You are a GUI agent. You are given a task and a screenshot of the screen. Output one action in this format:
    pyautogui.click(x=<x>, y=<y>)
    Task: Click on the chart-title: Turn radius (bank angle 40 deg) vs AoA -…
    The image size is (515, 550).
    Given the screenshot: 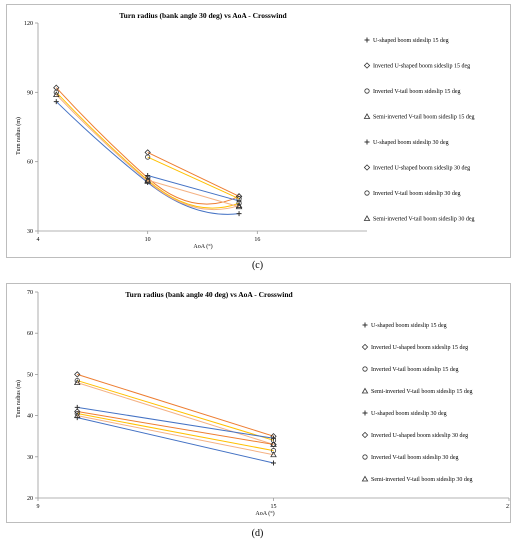 What is the action you would take?
    pyautogui.click(x=209, y=294)
    